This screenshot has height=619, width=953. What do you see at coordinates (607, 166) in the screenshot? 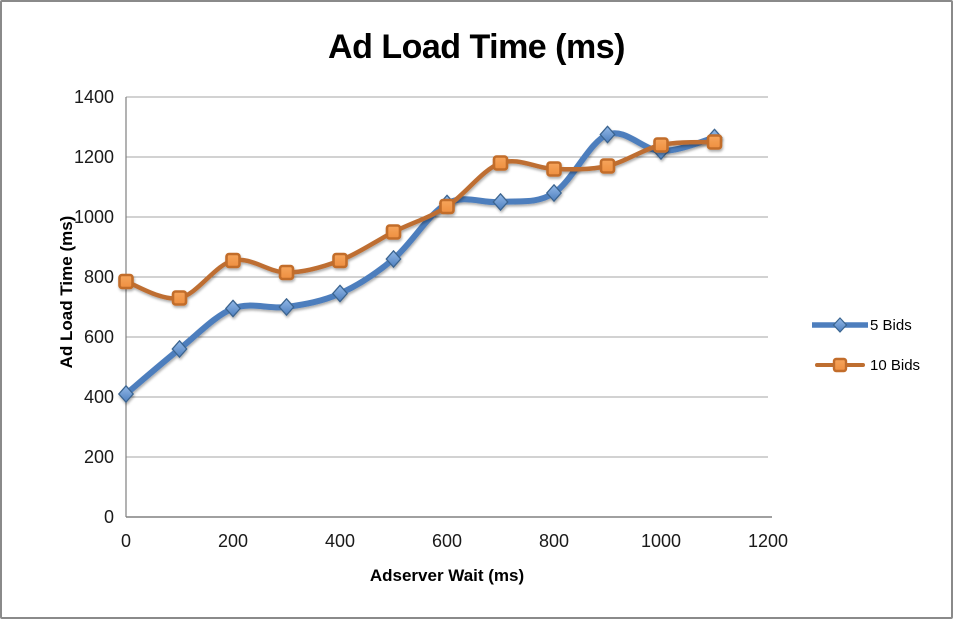
I see `square-marker-10-bids-x900` at bounding box center [607, 166].